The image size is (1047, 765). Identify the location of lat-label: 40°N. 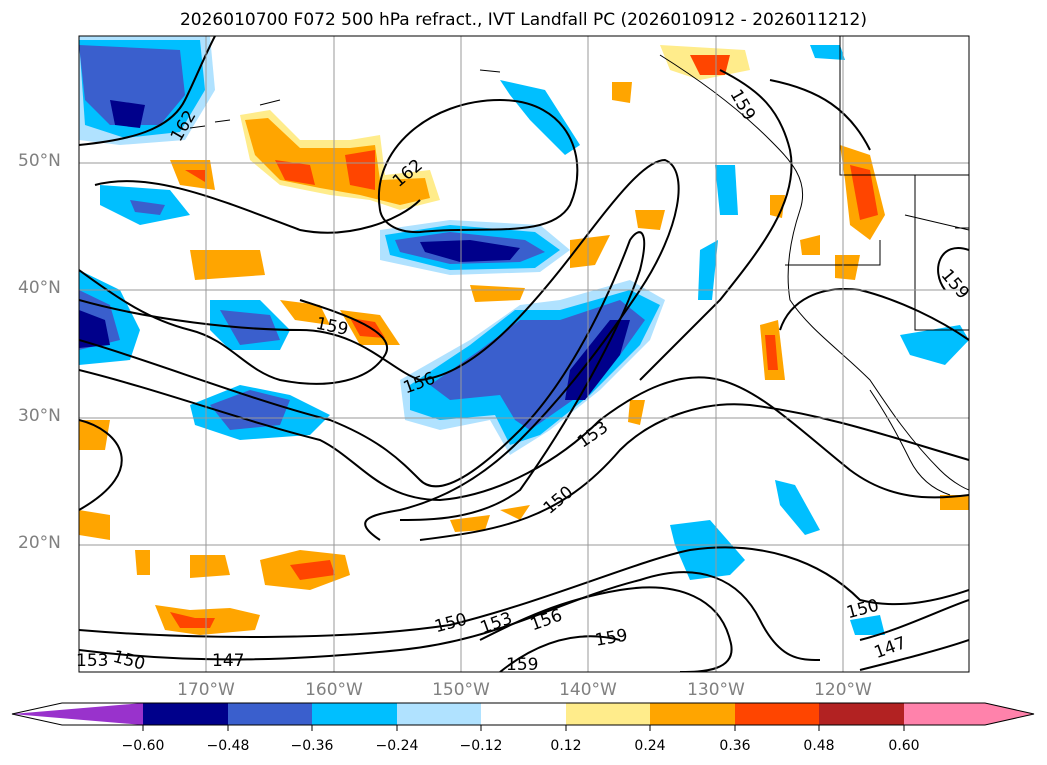
(39, 288).